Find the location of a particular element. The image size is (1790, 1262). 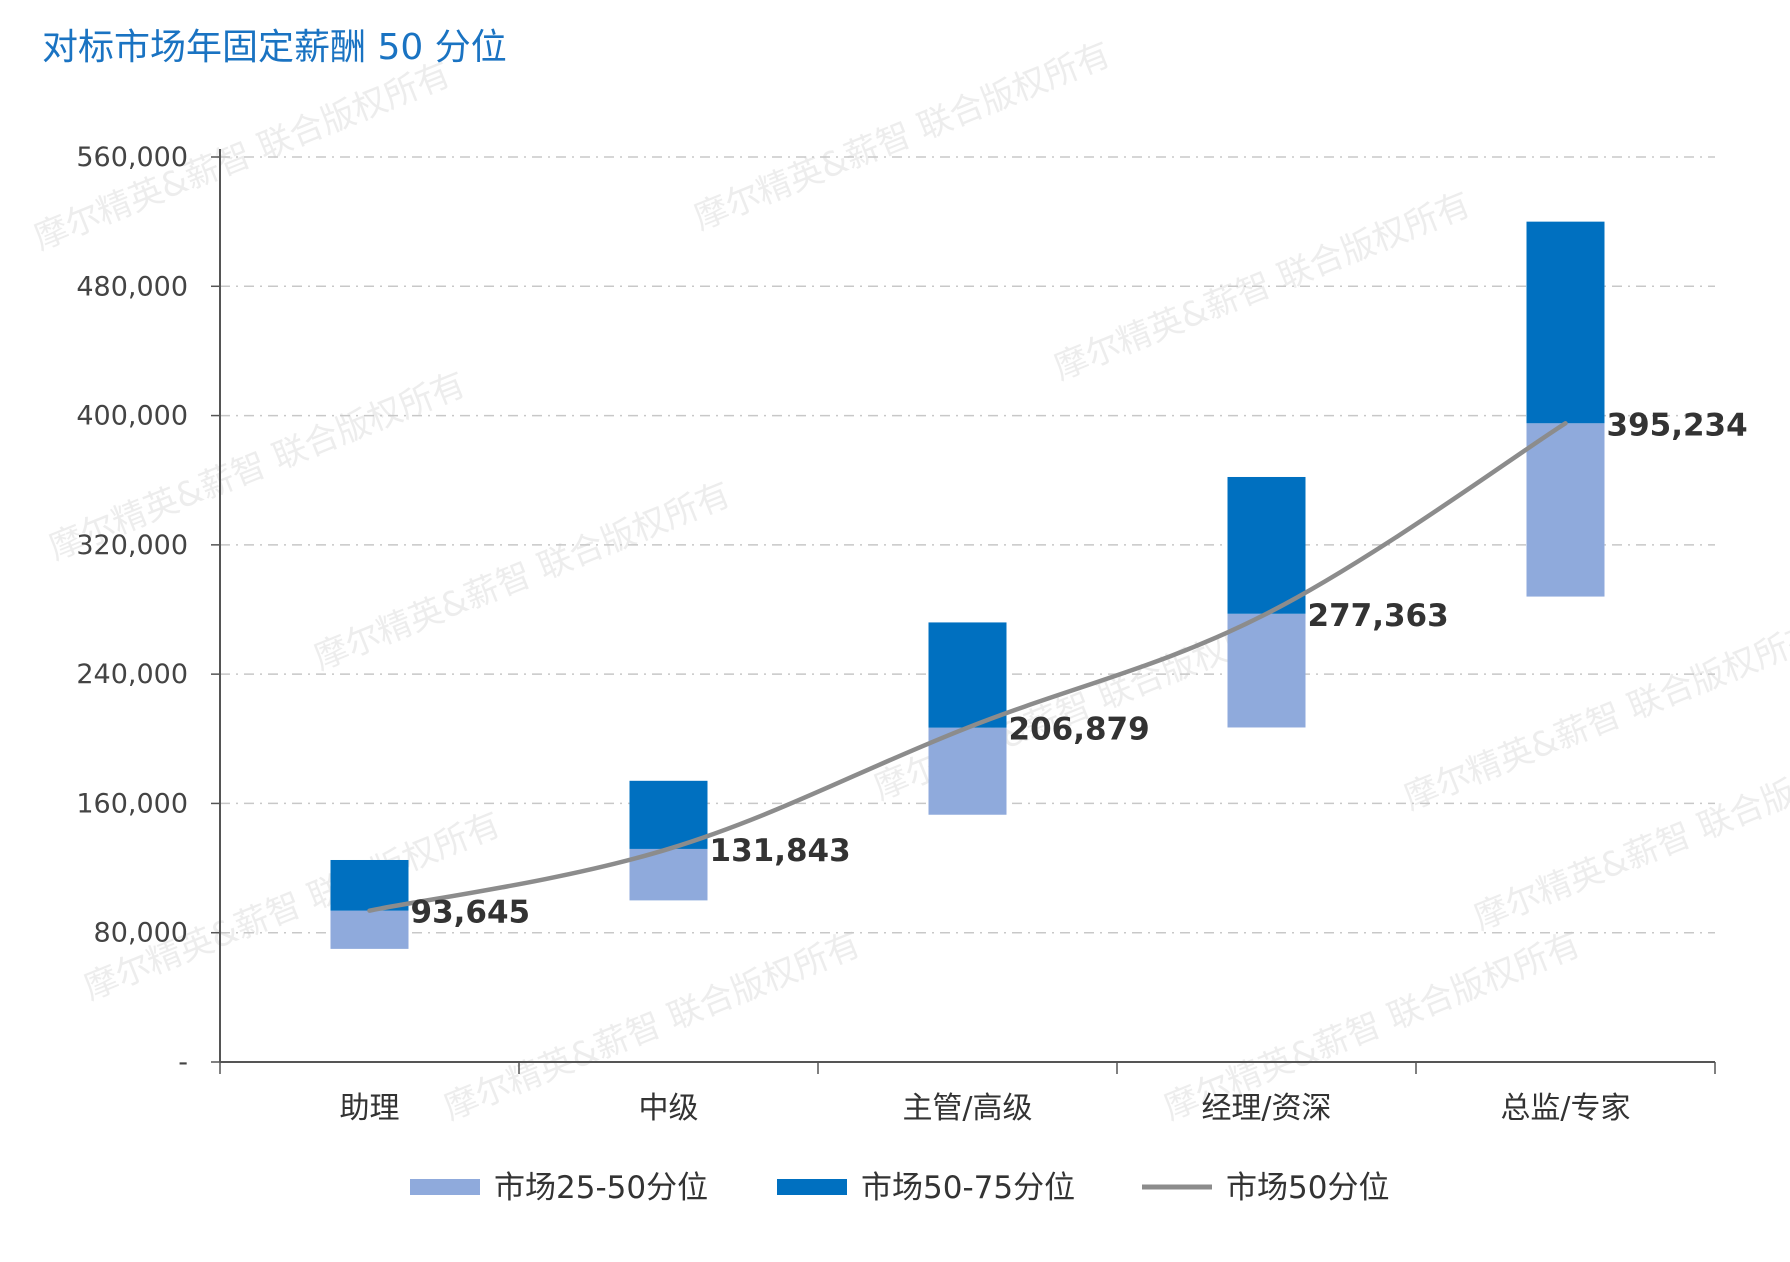

legend-label: 市场50分位 is located at coordinates (1307, 1188).